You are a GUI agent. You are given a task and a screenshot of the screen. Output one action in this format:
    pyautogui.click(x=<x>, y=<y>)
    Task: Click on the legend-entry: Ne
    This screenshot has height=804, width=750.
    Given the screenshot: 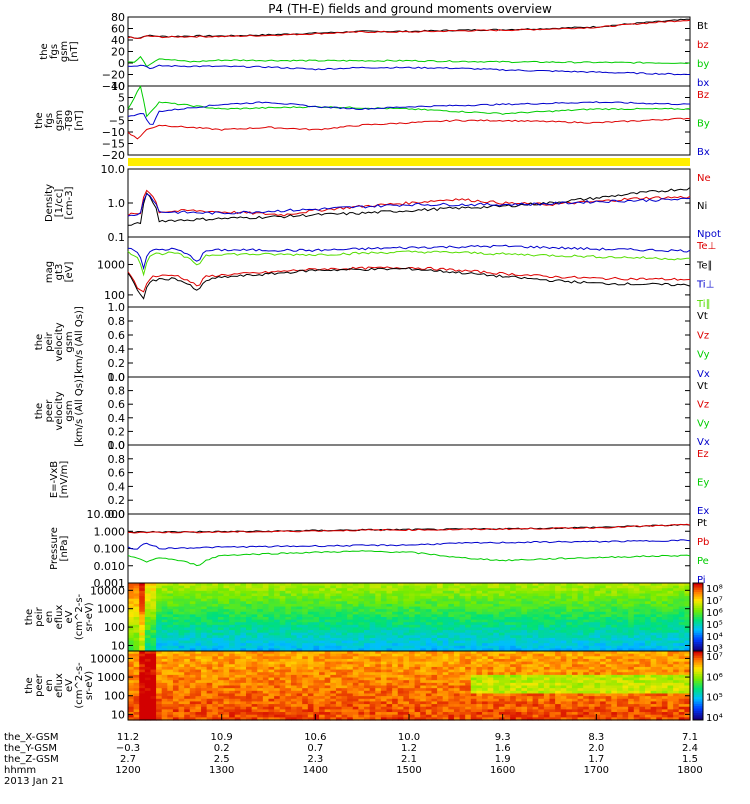 What is the action you would take?
    pyautogui.click(x=704, y=178)
    